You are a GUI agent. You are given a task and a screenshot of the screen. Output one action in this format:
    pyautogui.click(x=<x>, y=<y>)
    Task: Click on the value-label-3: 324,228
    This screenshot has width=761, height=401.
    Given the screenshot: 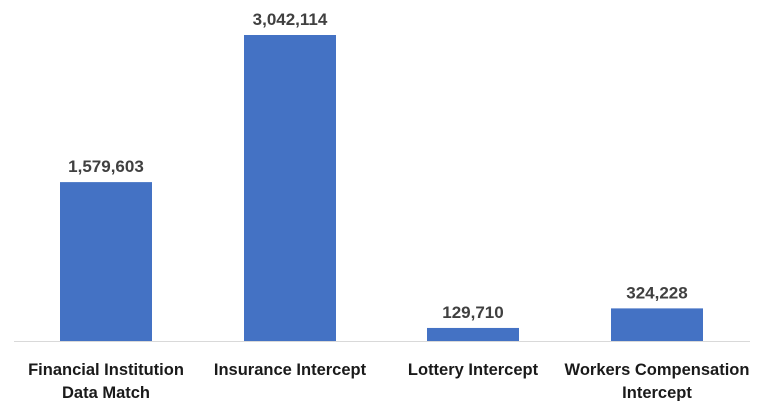 What is the action you would take?
    pyautogui.click(x=656, y=292)
    